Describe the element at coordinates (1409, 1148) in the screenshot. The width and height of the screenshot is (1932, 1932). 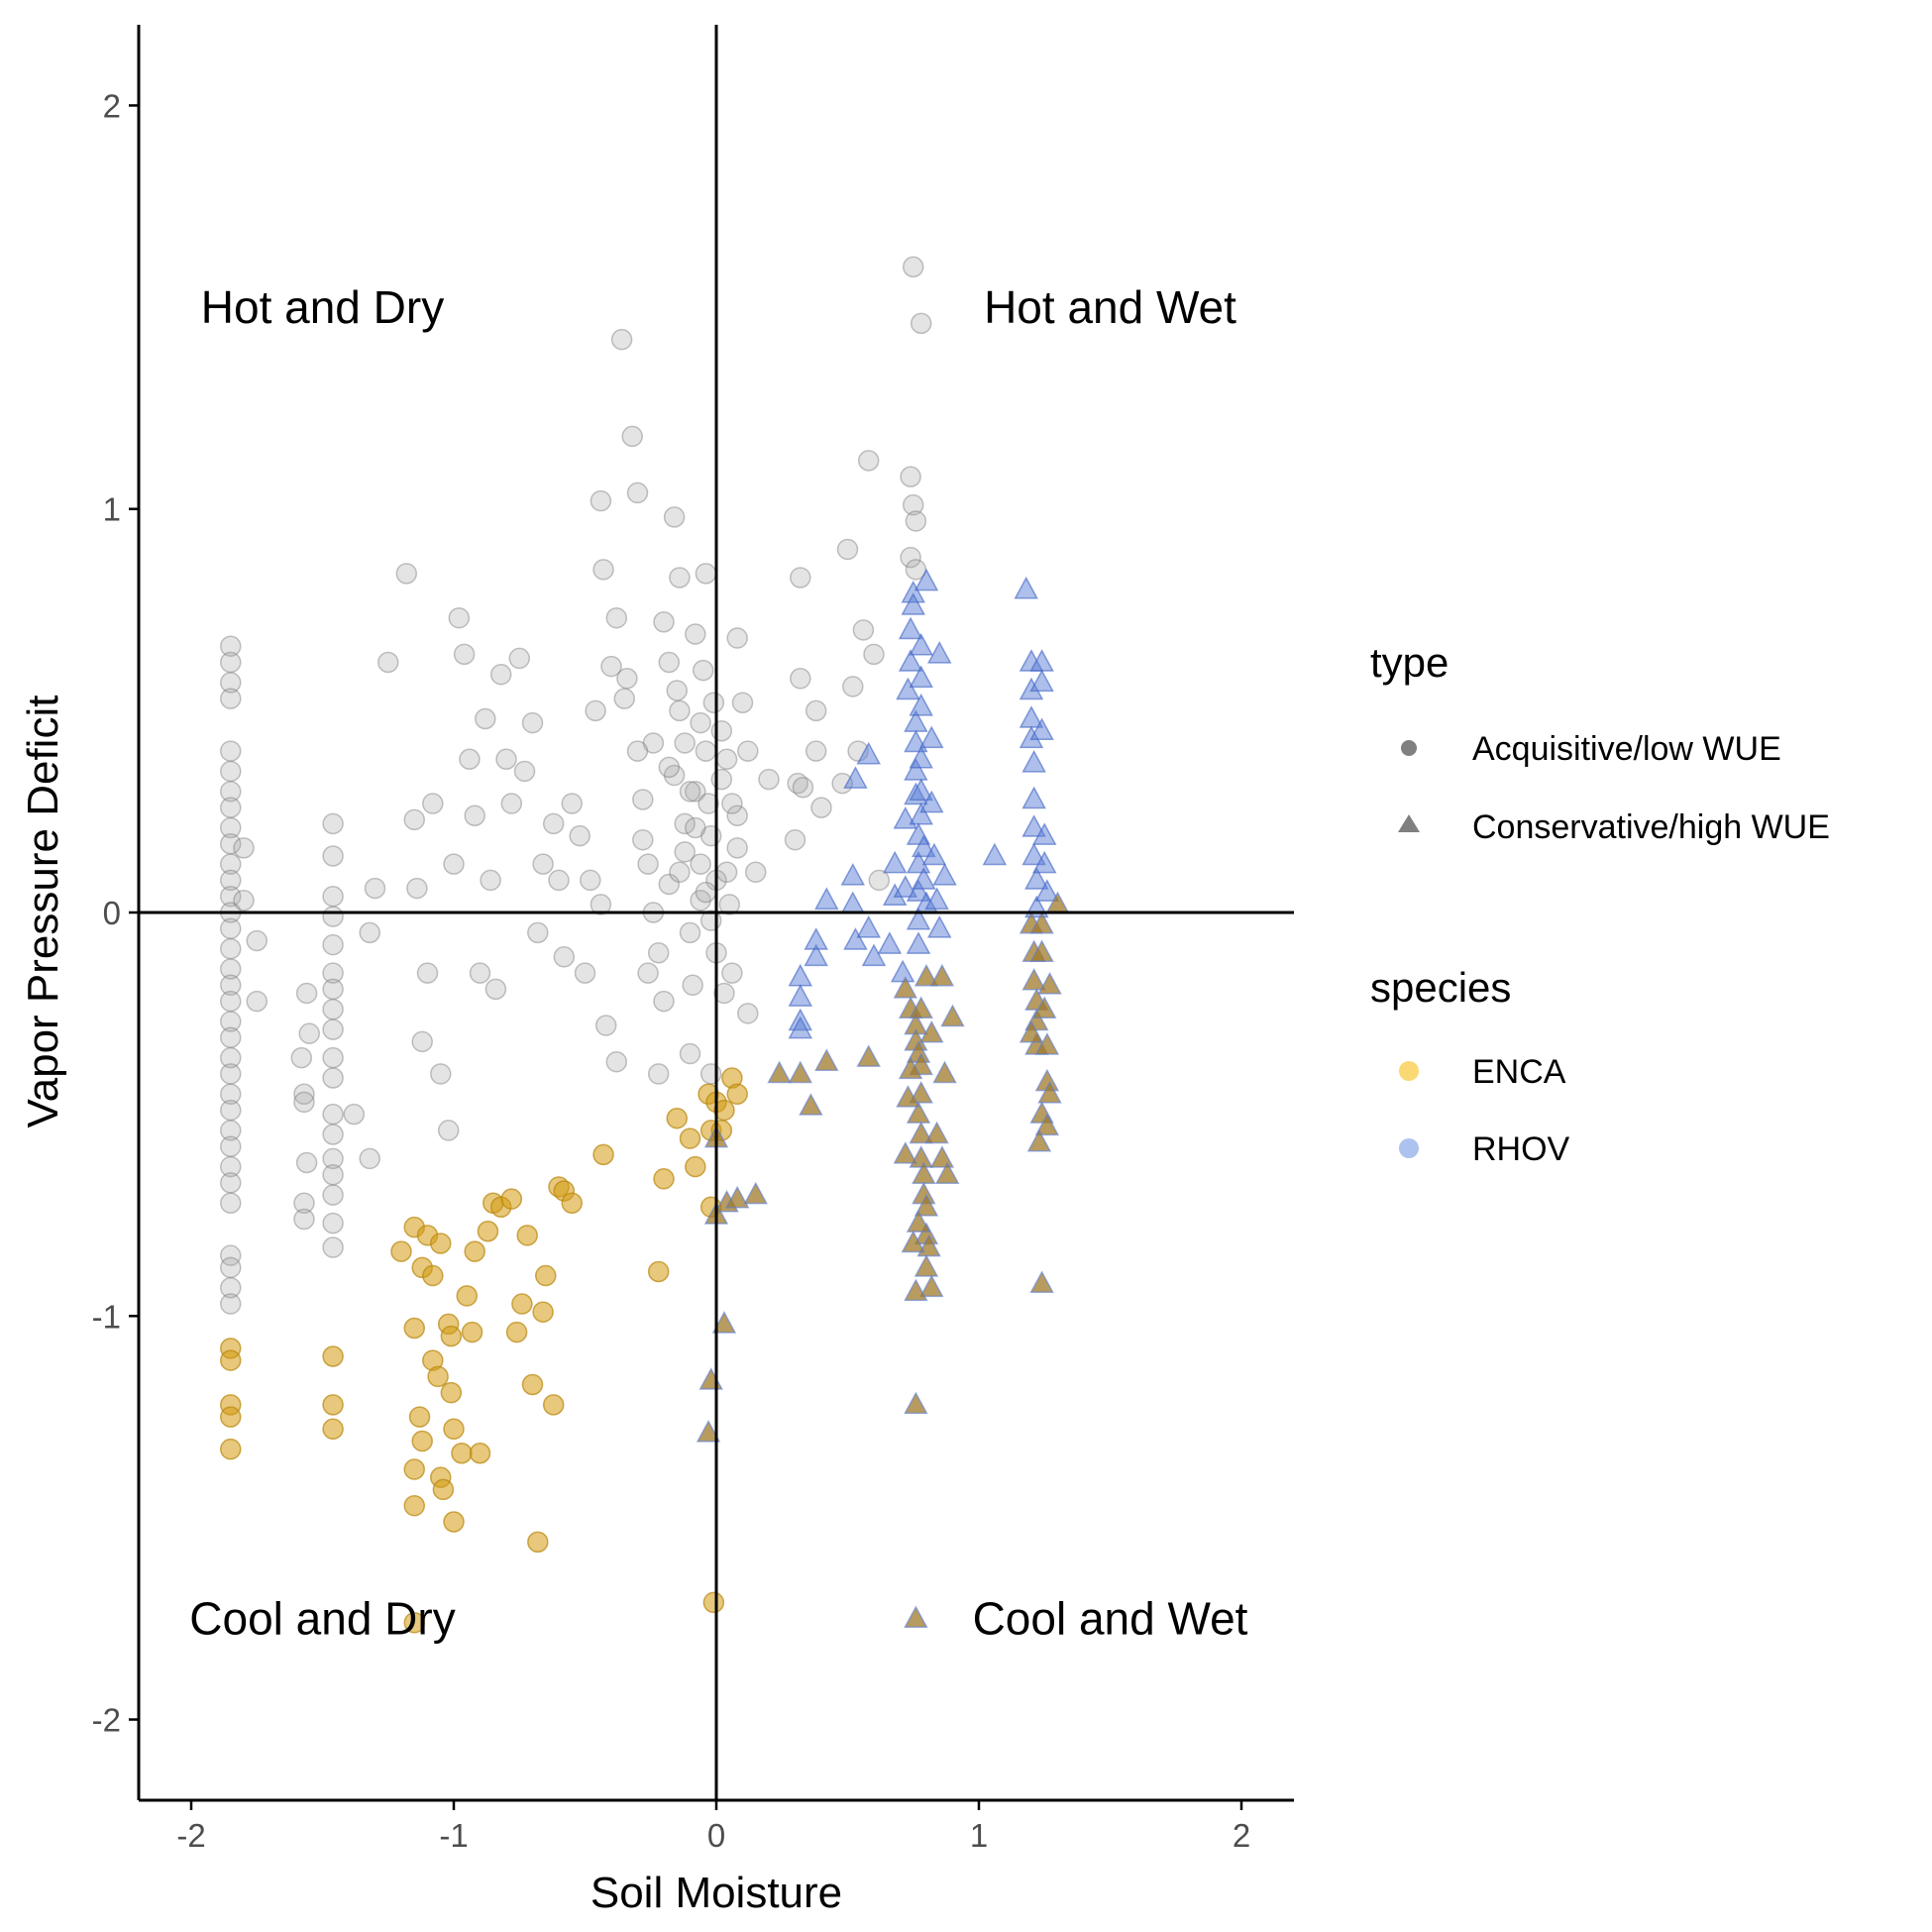
I see `legend-key-rhov` at that location.